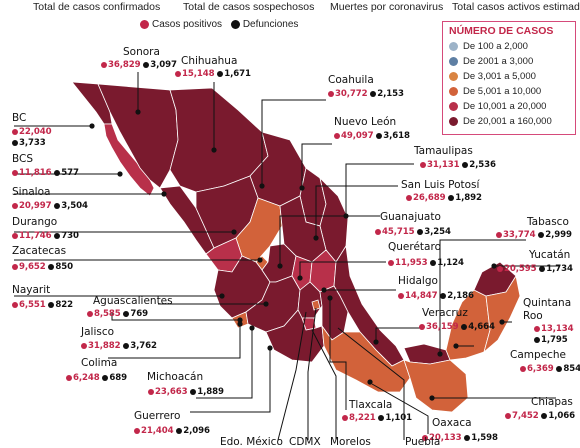 The width and height of the screenshot is (580, 448). What do you see at coordinates (139, 65) in the screenshot?
I see `state-values-sonora: 36,829 3,097` at bounding box center [139, 65].